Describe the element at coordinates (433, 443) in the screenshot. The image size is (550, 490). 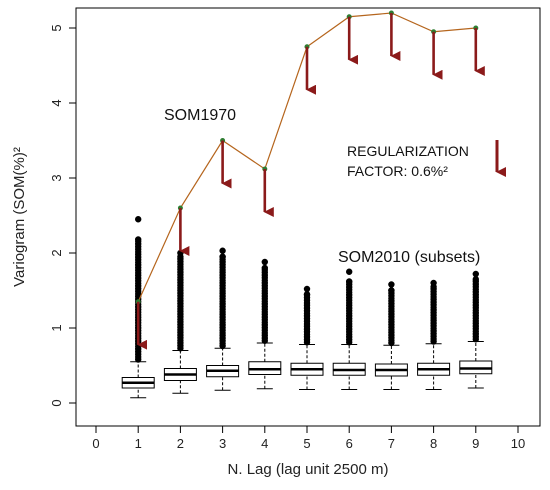
I see `x-tick-label: 8` at that location.